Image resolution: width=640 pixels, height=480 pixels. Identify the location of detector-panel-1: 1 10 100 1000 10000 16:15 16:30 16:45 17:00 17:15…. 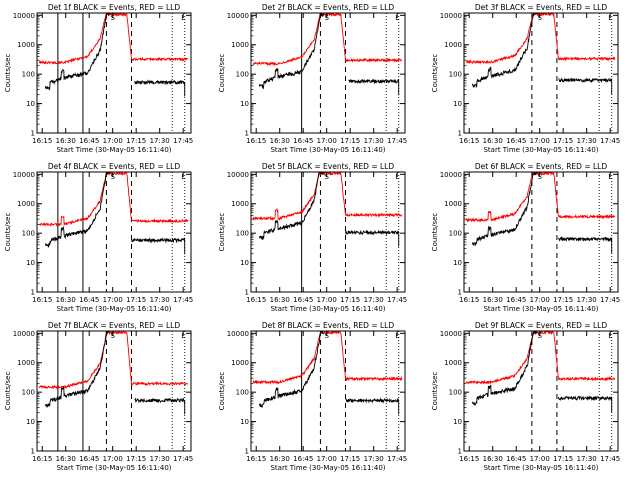
(98, 78).